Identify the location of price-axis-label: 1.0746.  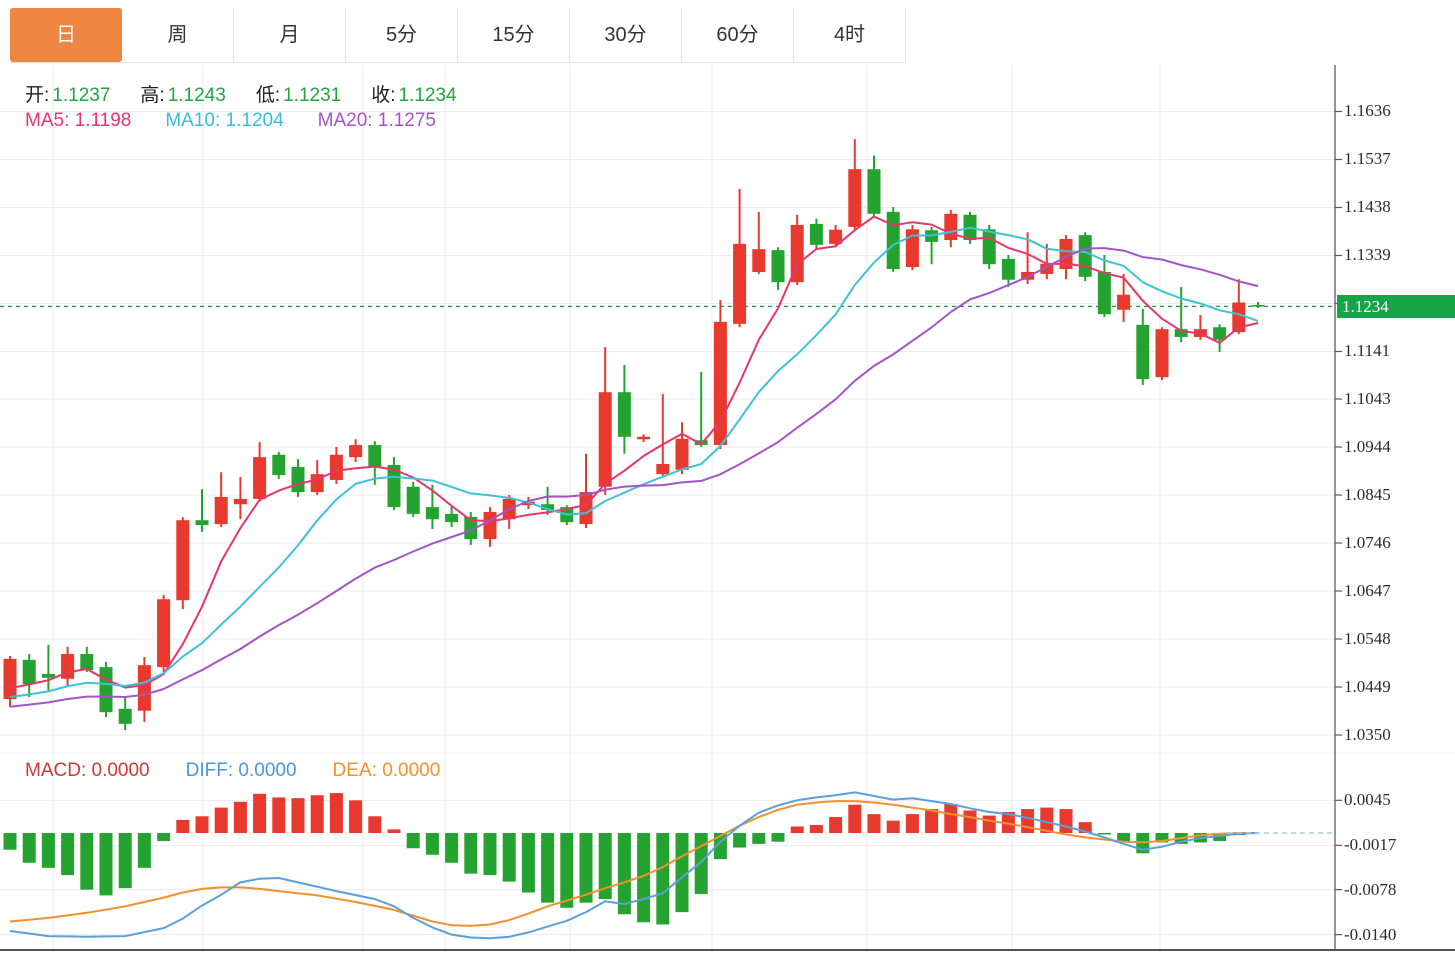
(1367, 542).